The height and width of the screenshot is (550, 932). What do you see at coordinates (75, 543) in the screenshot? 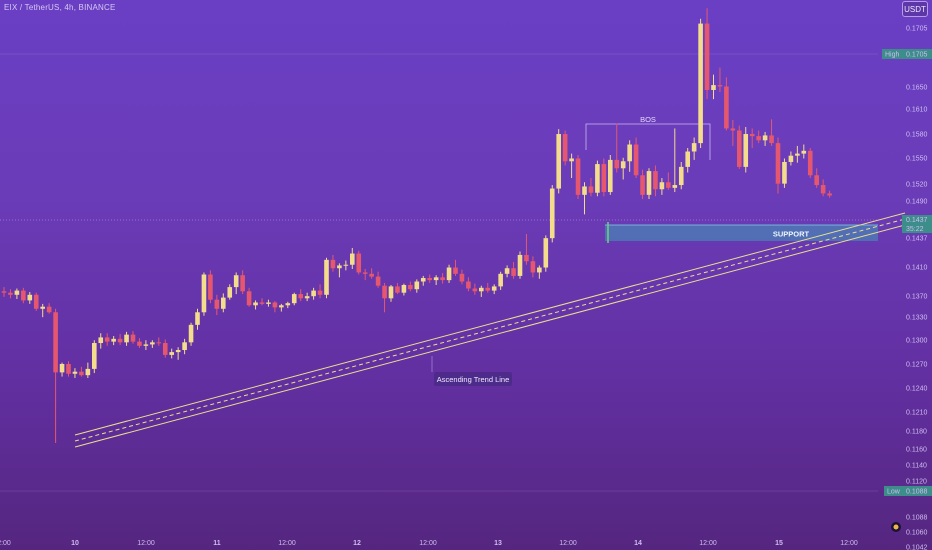
I see `time-tick-label: 10` at bounding box center [75, 543].